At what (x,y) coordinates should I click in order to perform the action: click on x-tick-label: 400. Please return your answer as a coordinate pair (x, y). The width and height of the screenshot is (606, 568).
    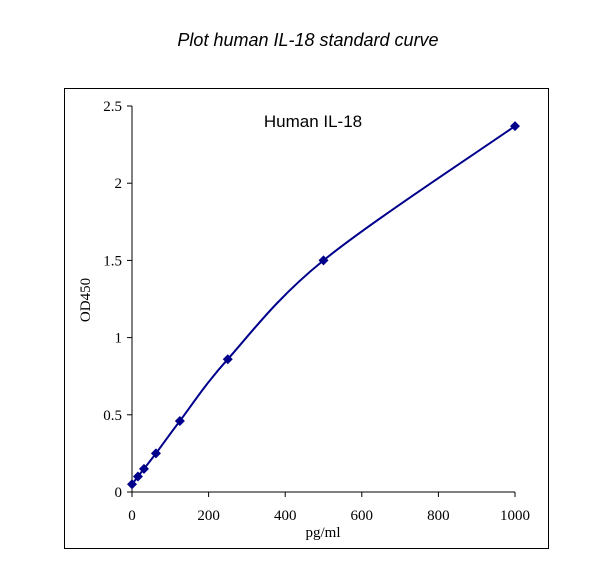
    Looking at the image, I should click on (285, 516).